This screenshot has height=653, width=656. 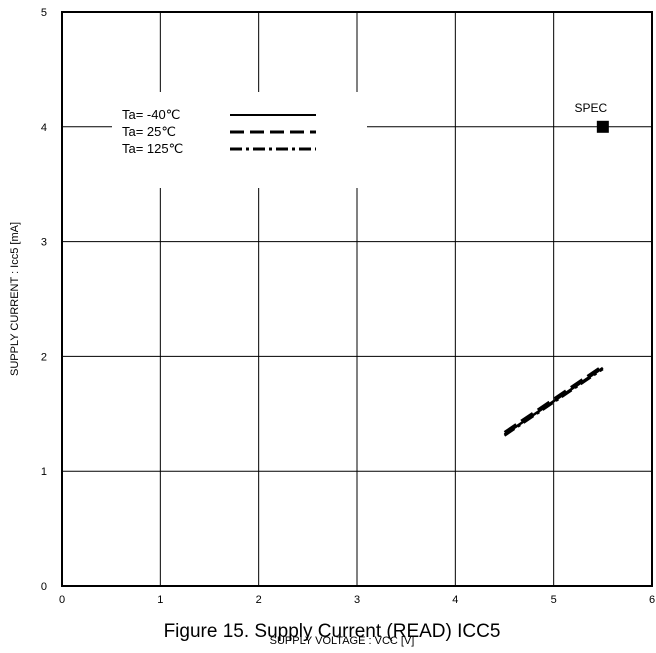 What do you see at coordinates (259, 600) in the screenshot?
I see `x-tick-label: 2` at bounding box center [259, 600].